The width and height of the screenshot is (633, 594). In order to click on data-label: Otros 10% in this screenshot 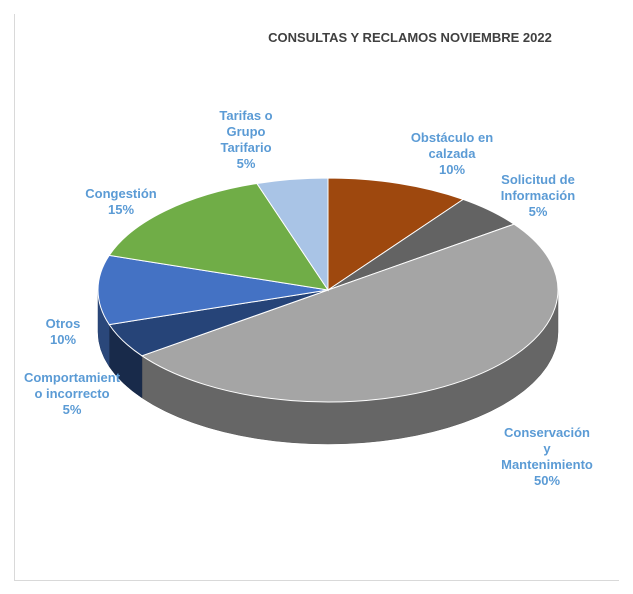, I will do `click(63, 332)`.